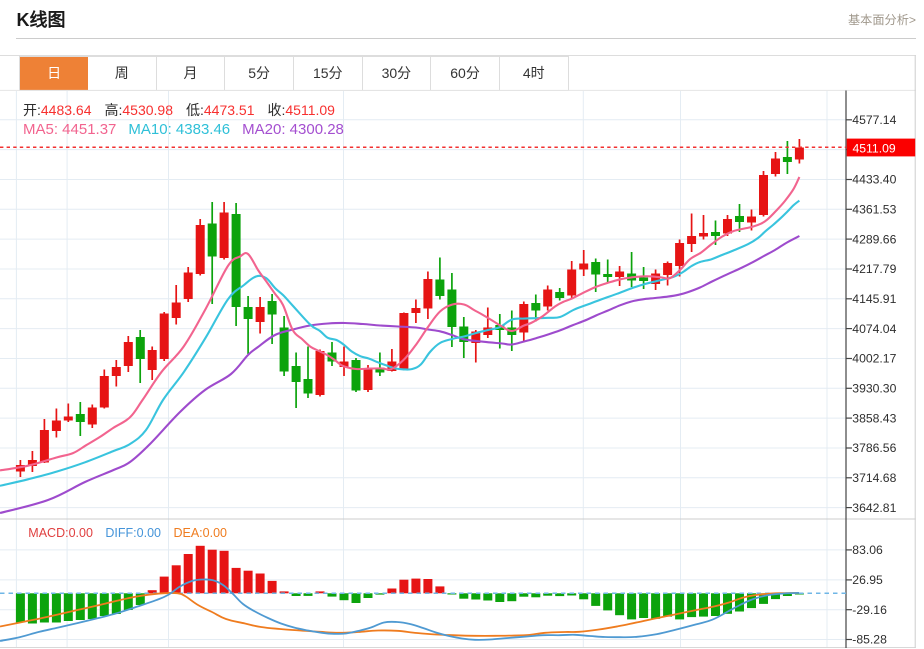 The height and width of the screenshot is (649, 924). I want to click on svg-text: 4002.17, so click(874, 359).